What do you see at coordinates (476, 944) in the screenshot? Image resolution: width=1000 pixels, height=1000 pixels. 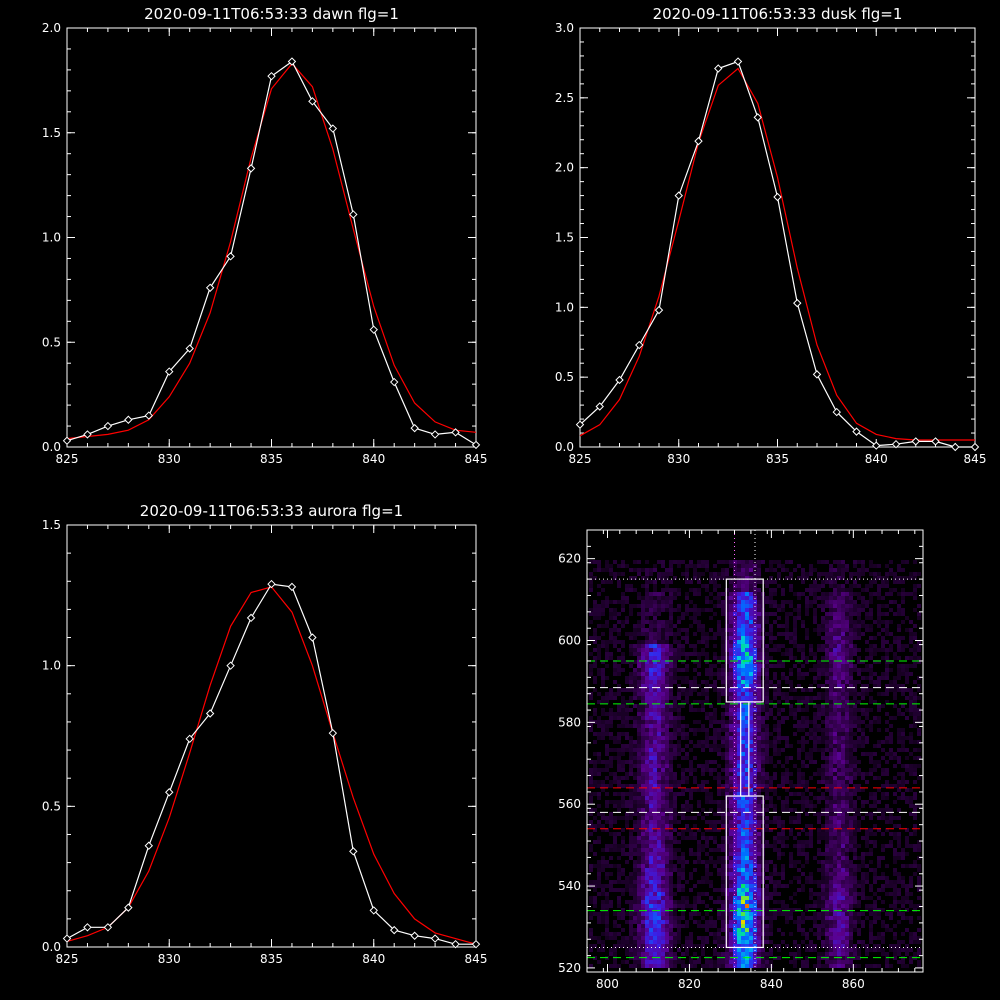 I see `data-point-marker` at bounding box center [476, 944].